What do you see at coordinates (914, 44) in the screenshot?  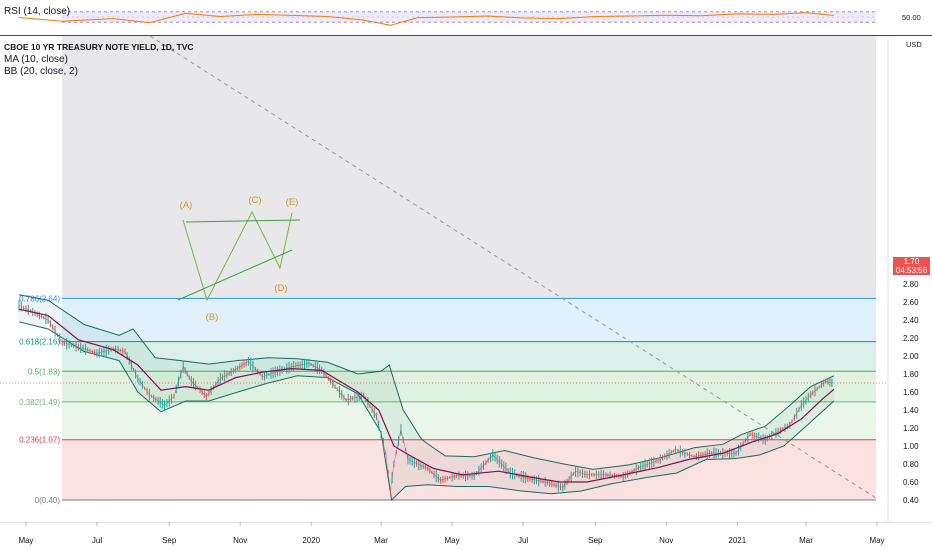 I see `currency-label: USD` at bounding box center [914, 44].